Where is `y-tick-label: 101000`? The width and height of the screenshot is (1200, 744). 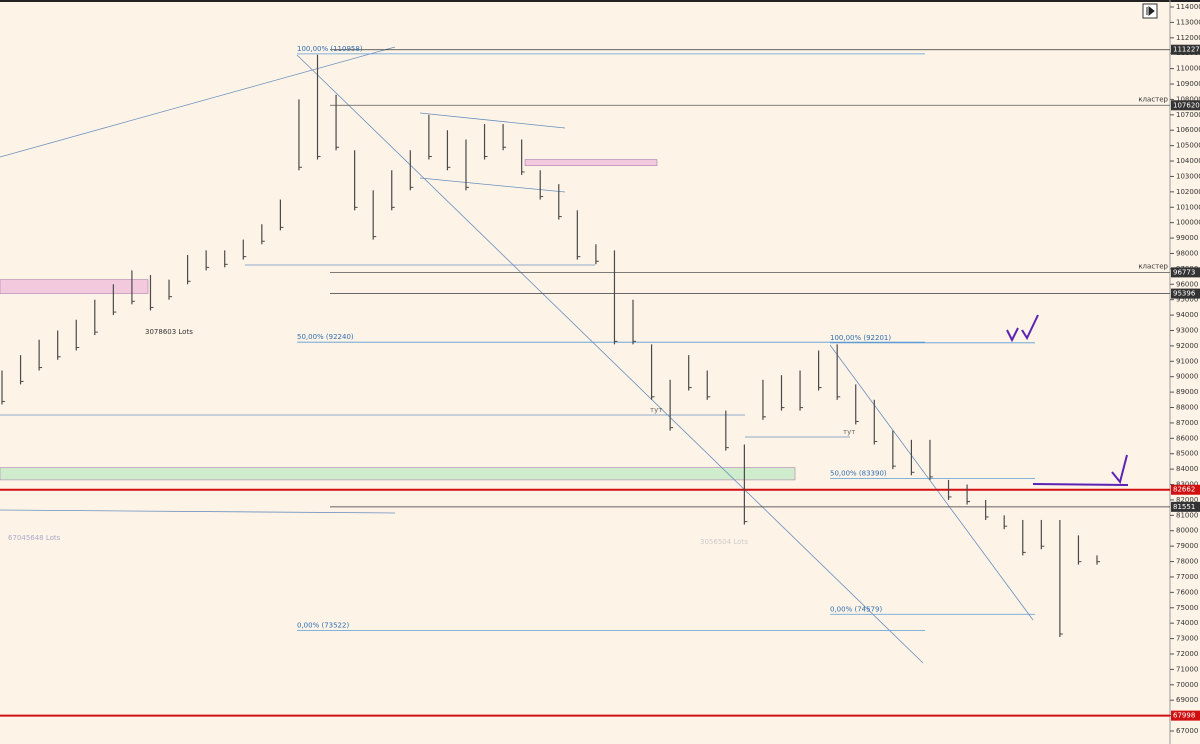 y-tick-label: 101000 is located at coordinates (1188, 207).